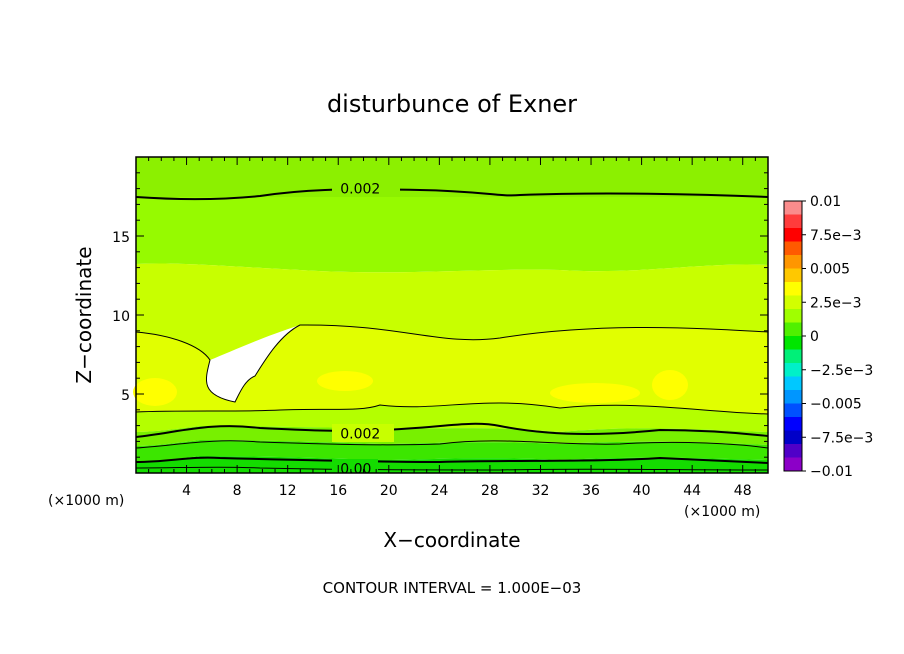 This screenshot has height=654, width=904. Describe the element at coordinates (831, 472) in the screenshot. I see `colorbar-tick-label: −0.01` at that location.